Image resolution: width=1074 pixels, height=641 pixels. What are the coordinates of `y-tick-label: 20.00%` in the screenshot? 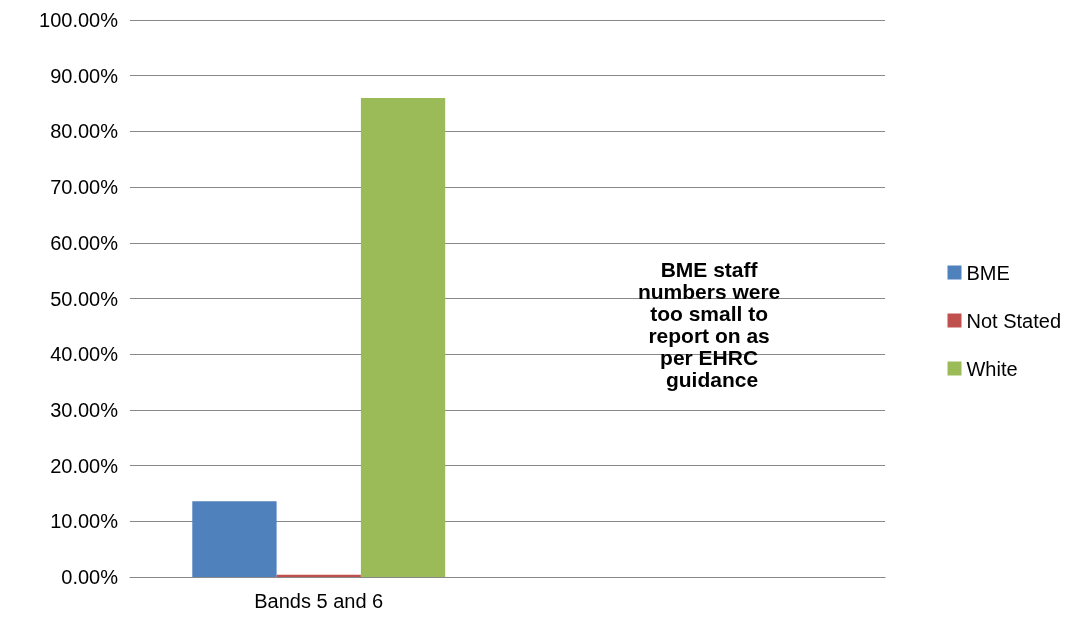 It's located at (84, 465).